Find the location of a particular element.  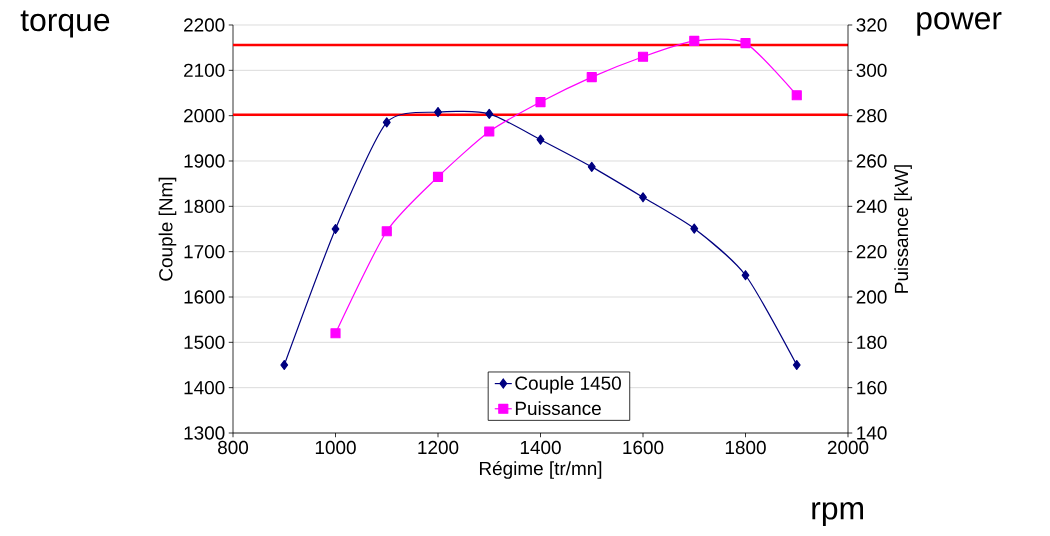

y2-axis-title: Puissance [kW] is located at coordinates (903, 229).